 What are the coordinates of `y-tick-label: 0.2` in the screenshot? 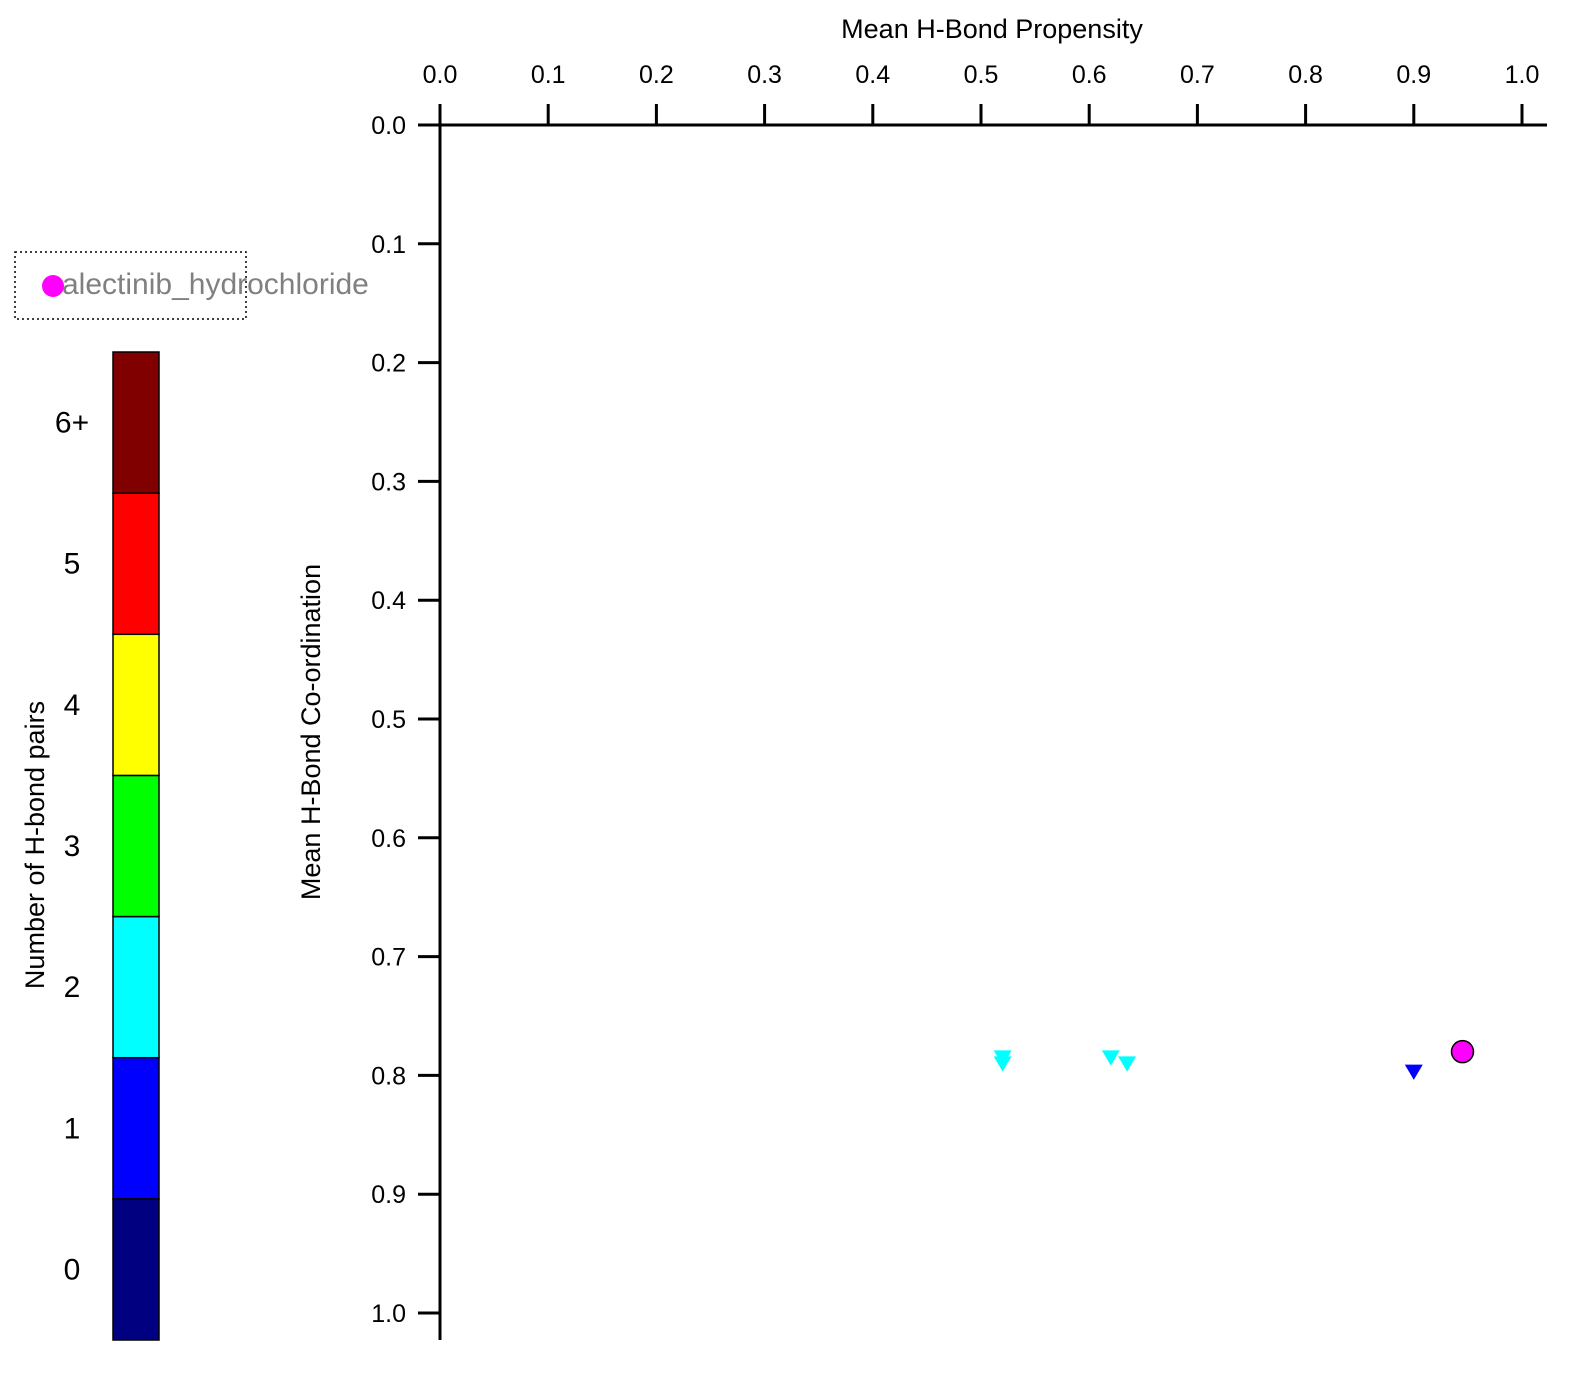 It's located at (388, 364).